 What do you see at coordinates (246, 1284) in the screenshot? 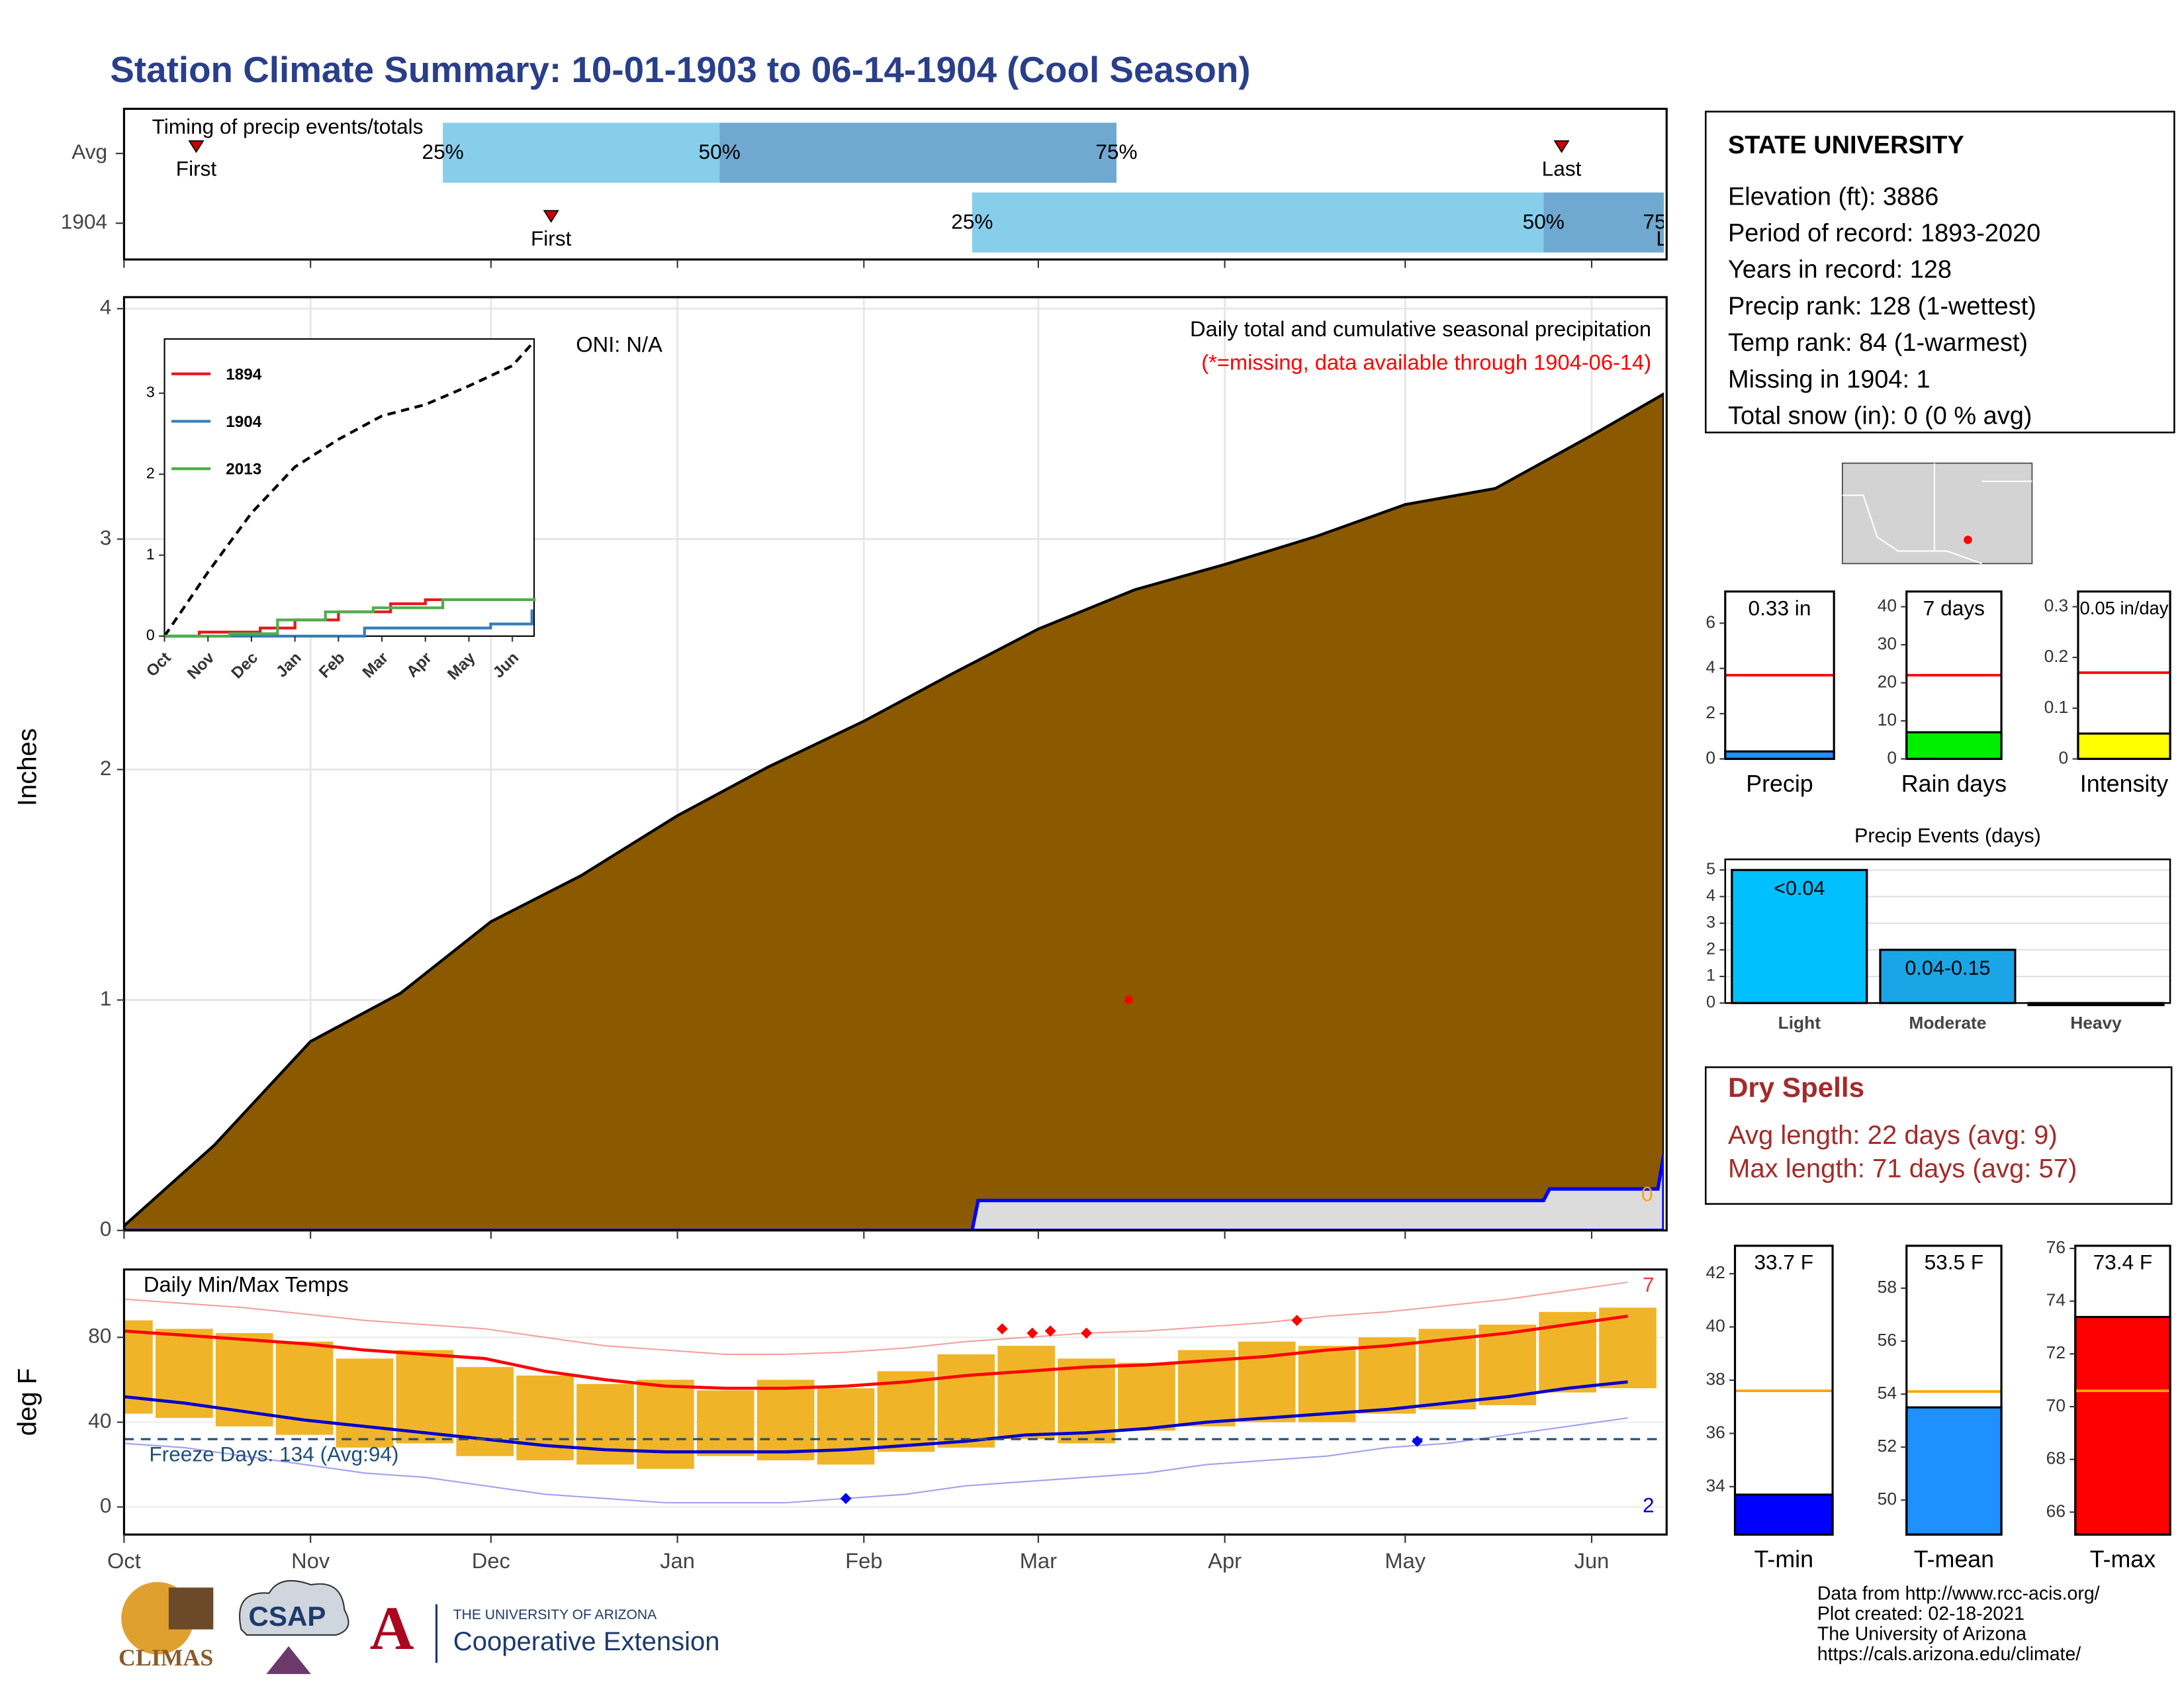
I see `panel-title: Daily Min/Max Temps` at bounding box center [246, 1284].